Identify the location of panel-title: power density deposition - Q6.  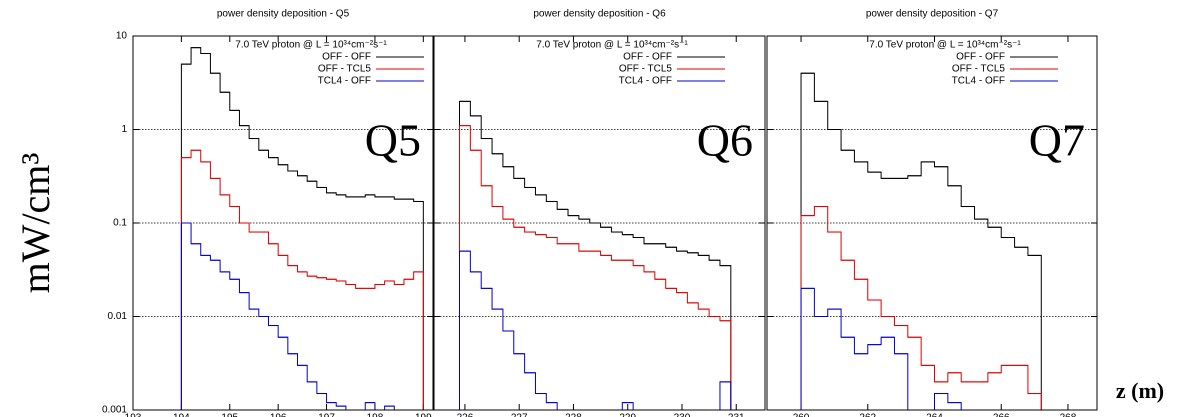
(599, 14).